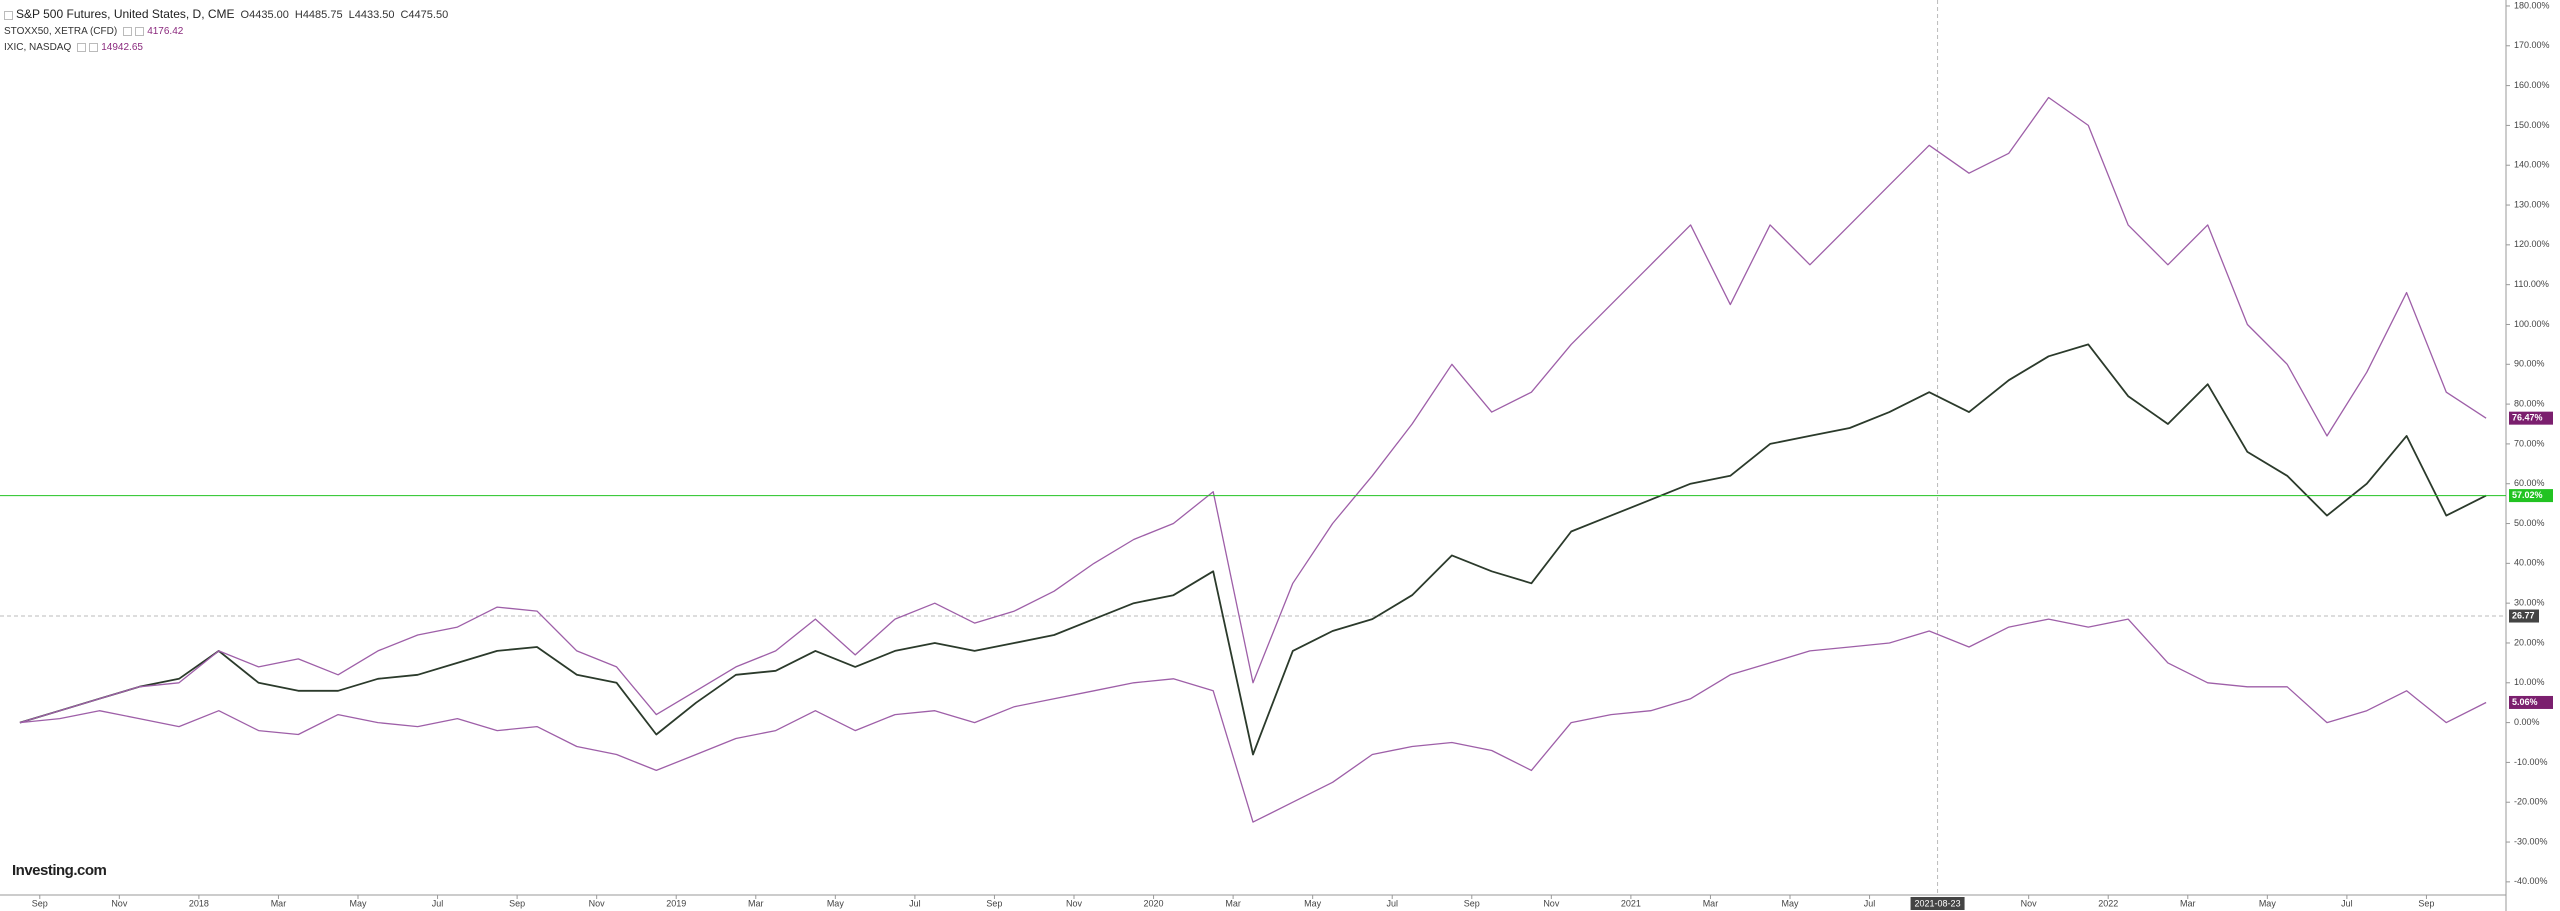 The height and width of the screenshot is (911, 2560). I want to click on last-value-label: 57.02%, so click(2527, 495).